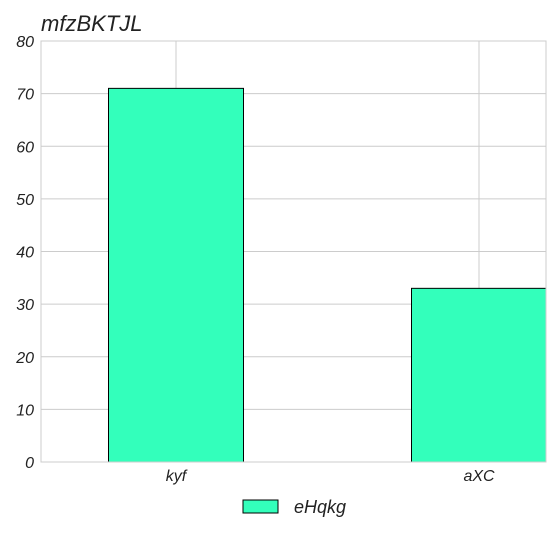 Image resolution: width=560 pixels, height=560 pixels. What do you see at coordinates (320, 507) in the screenshot?
I see `legend-label: eHqkg` at bounding box center [320, 507].